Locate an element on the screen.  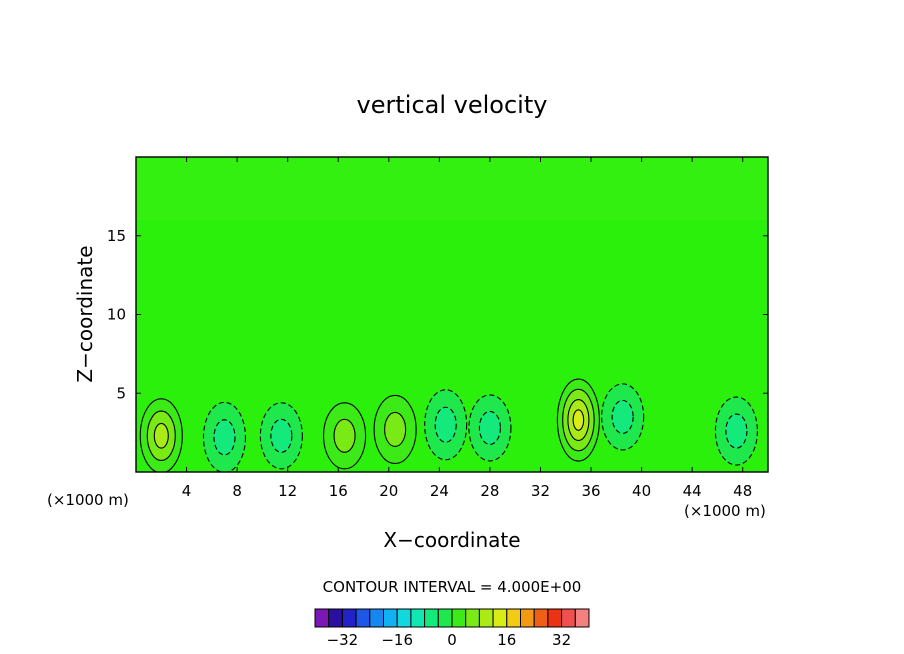
y-tick-label: 5 is located at coordinates (121, 393).